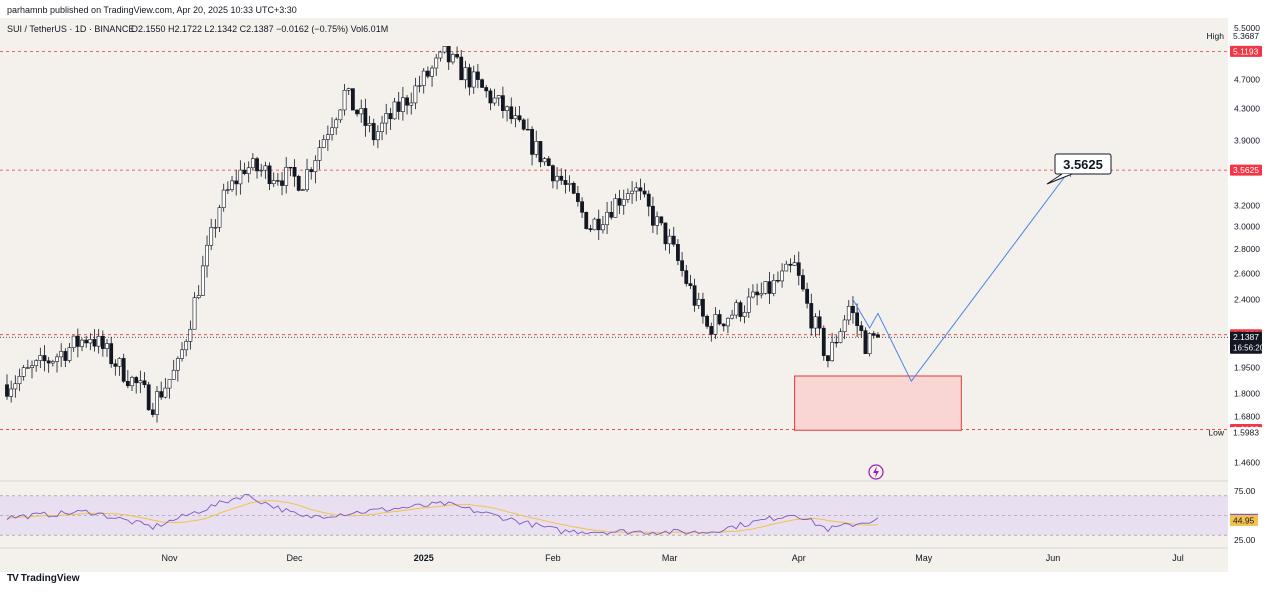 This screenshot has height=592, width=1280. What do you see at coordinates (876, 472) in the screenshot?
I see `lightning-icon` at bounding box center [876, 472].